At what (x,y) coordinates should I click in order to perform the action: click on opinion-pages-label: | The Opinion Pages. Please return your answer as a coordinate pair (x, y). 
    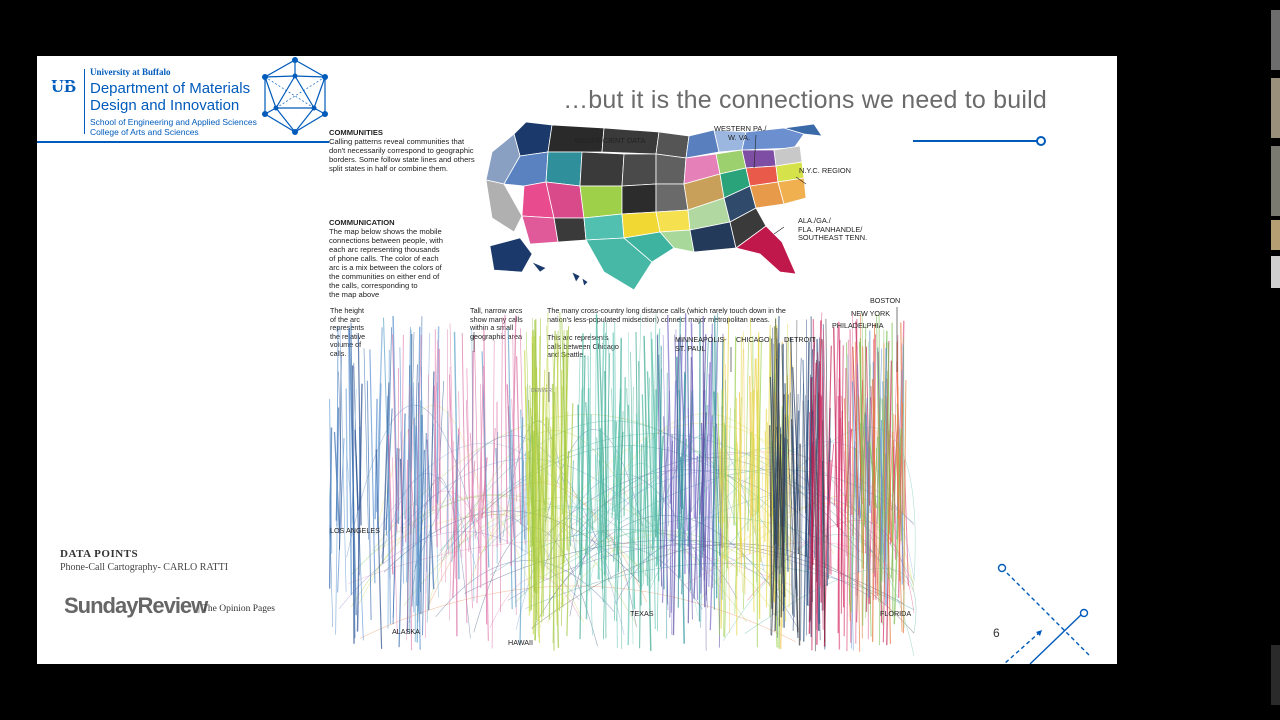
    Looking at the image, I should click on (236, 609).